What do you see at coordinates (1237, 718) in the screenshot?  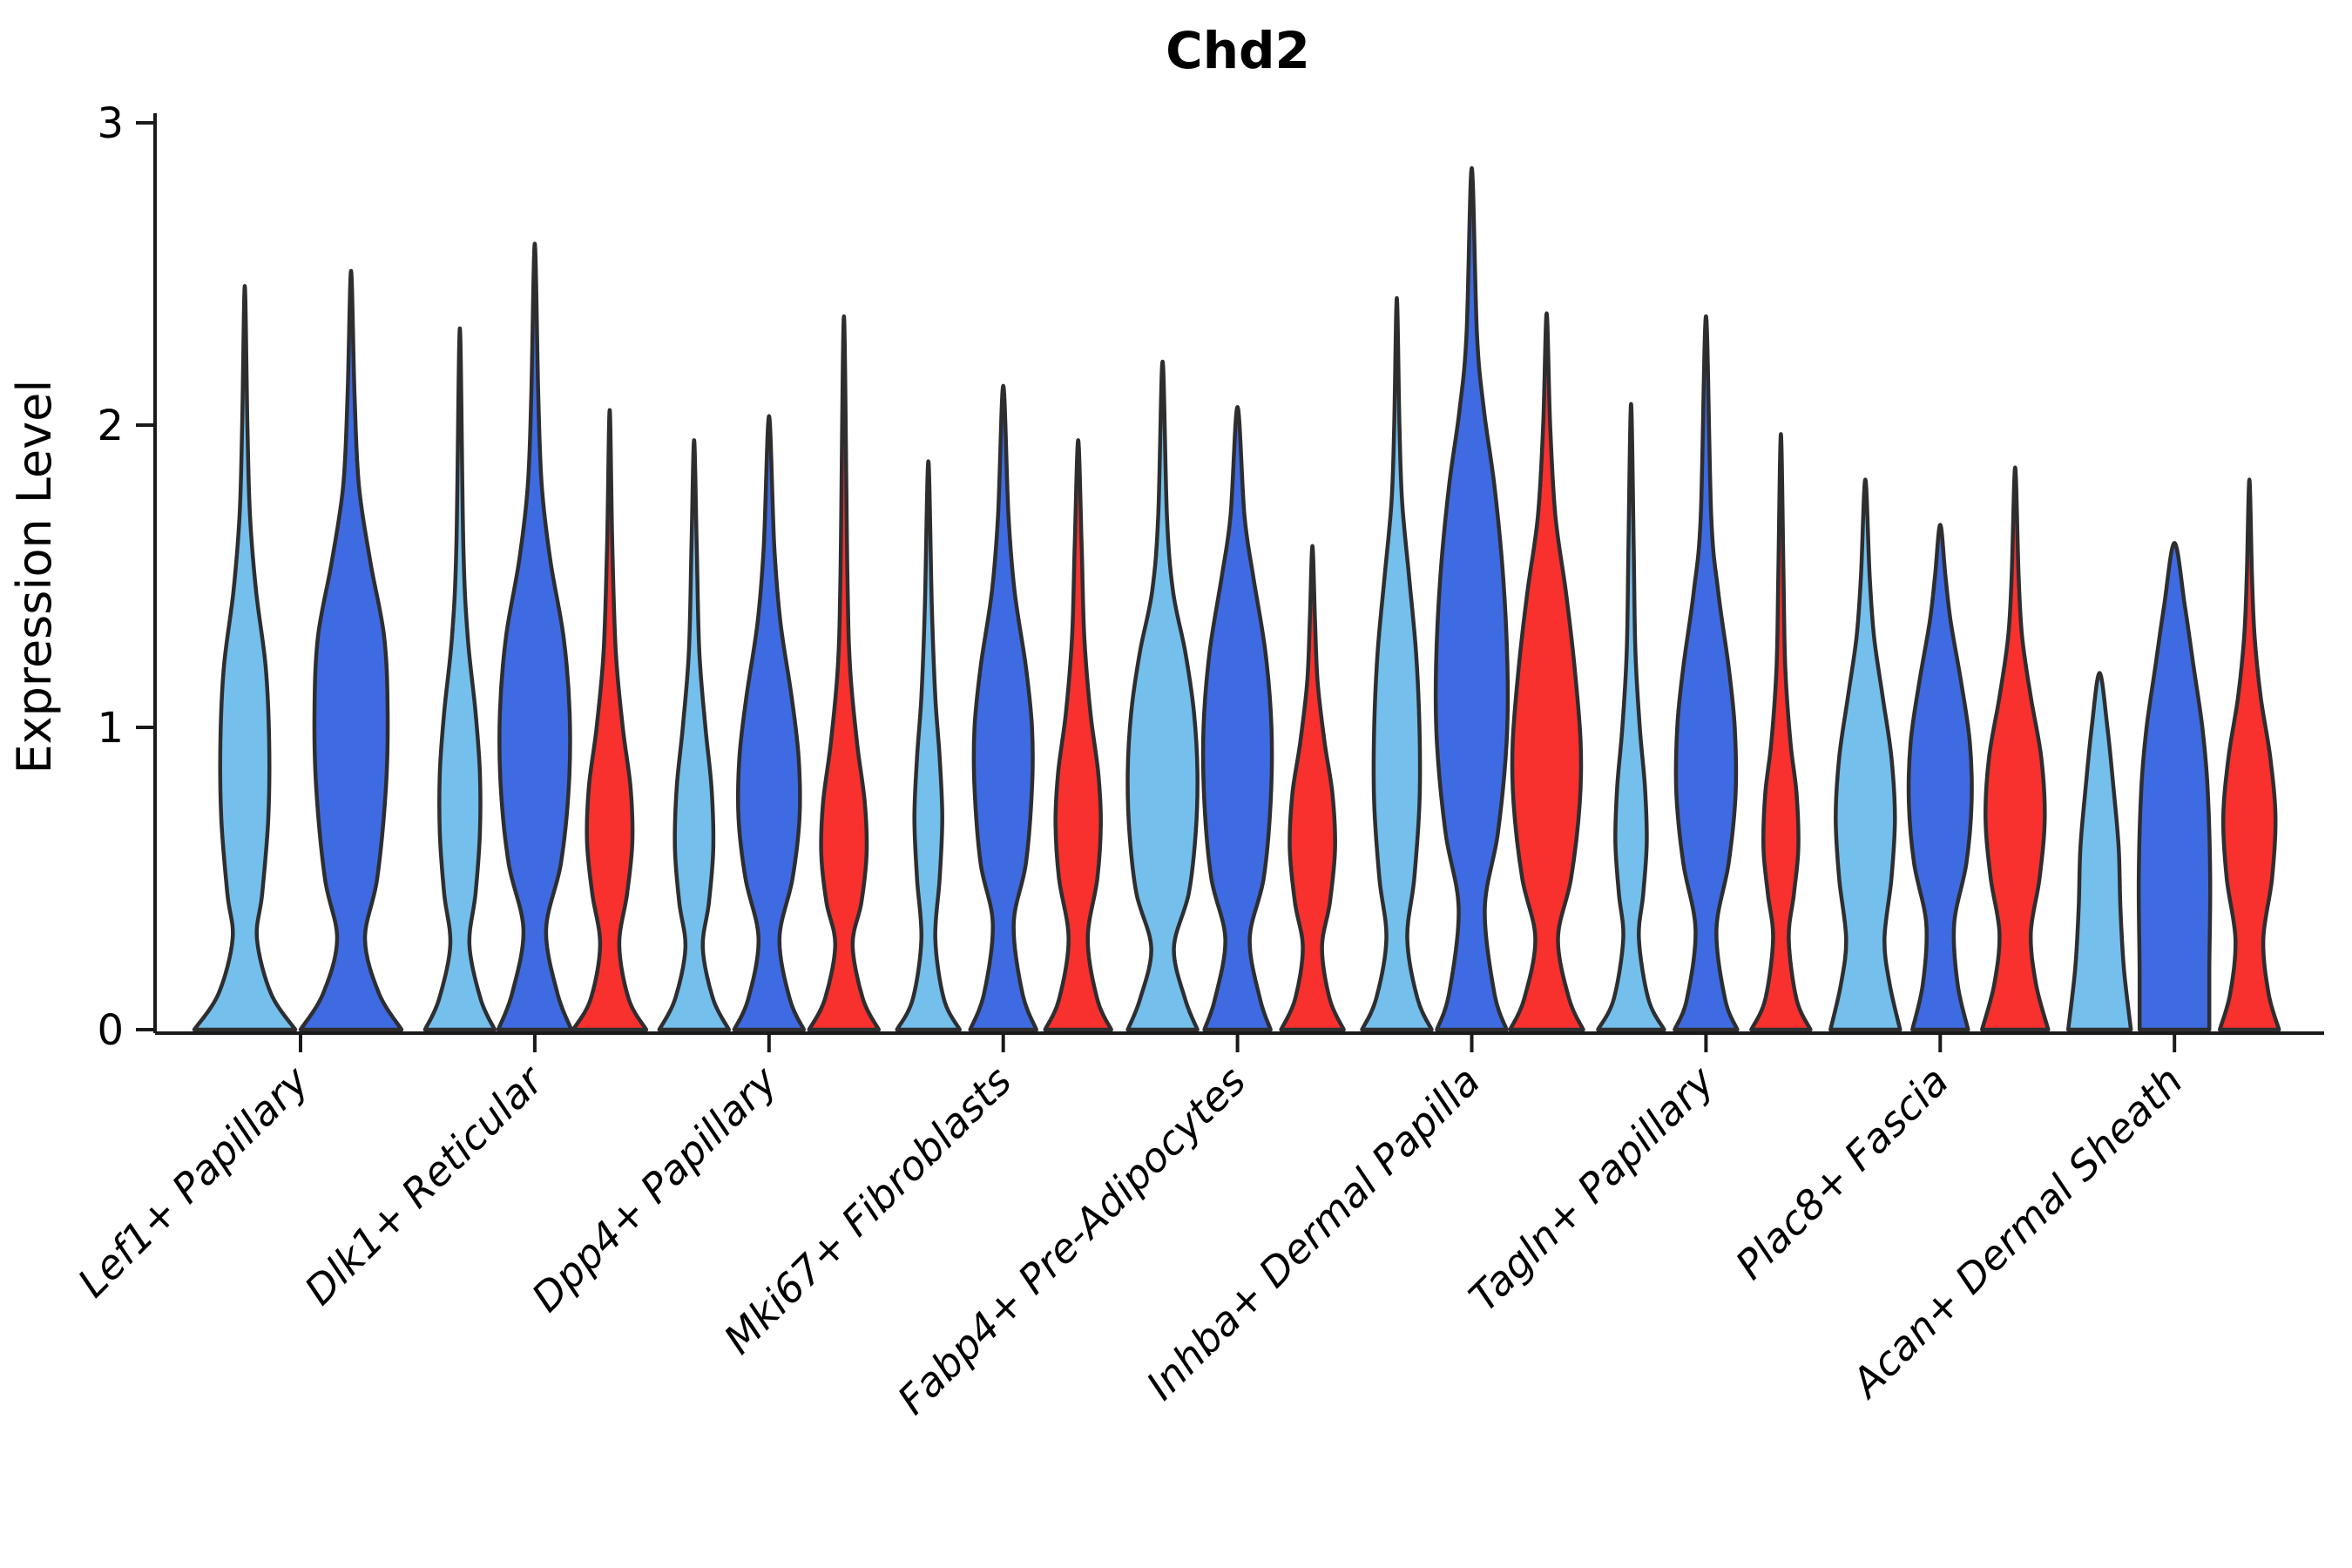 I see `violin-fabp4+-blue` at bounding box center [1237, 718].